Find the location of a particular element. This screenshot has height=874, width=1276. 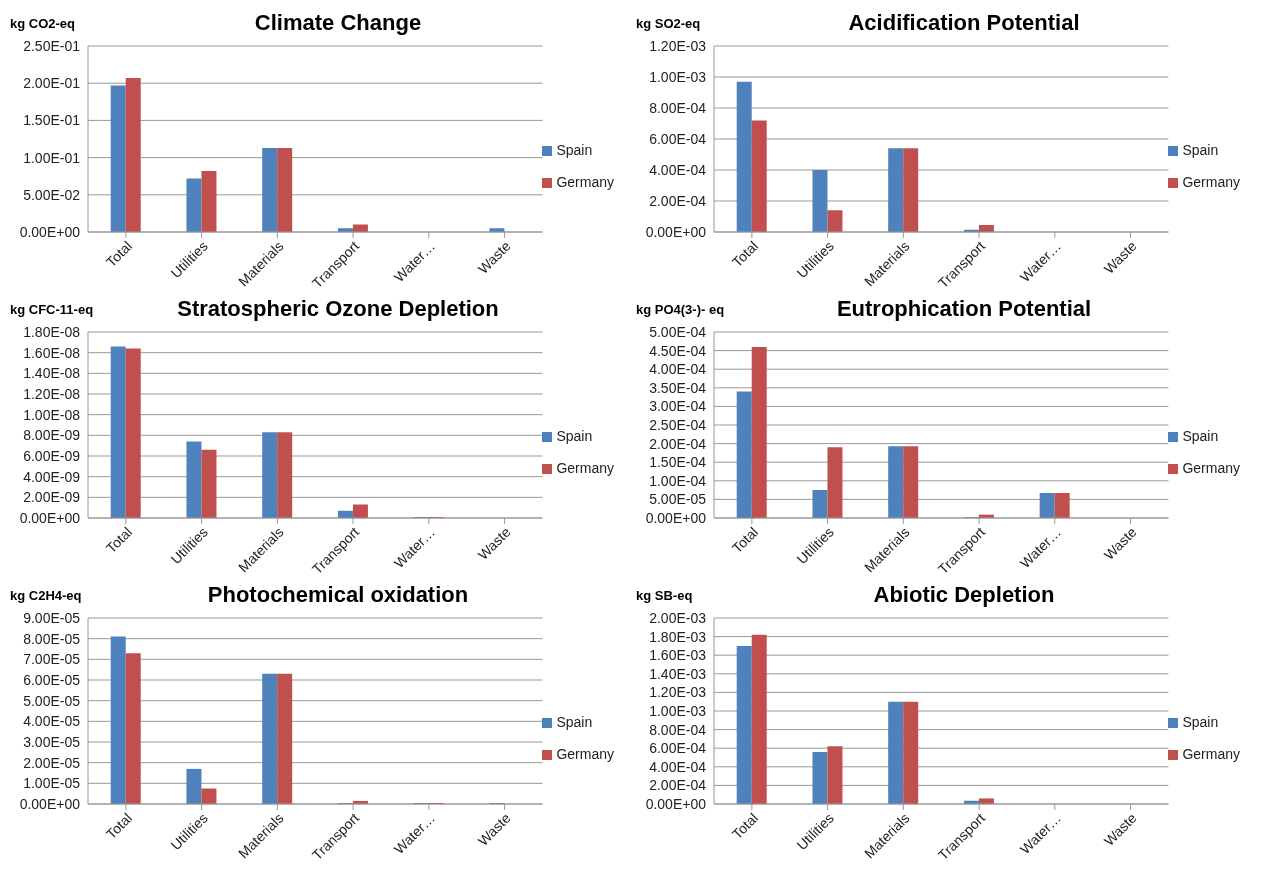

y-axis-title: kg C2H4-eq is located at coordinates (46, 595).